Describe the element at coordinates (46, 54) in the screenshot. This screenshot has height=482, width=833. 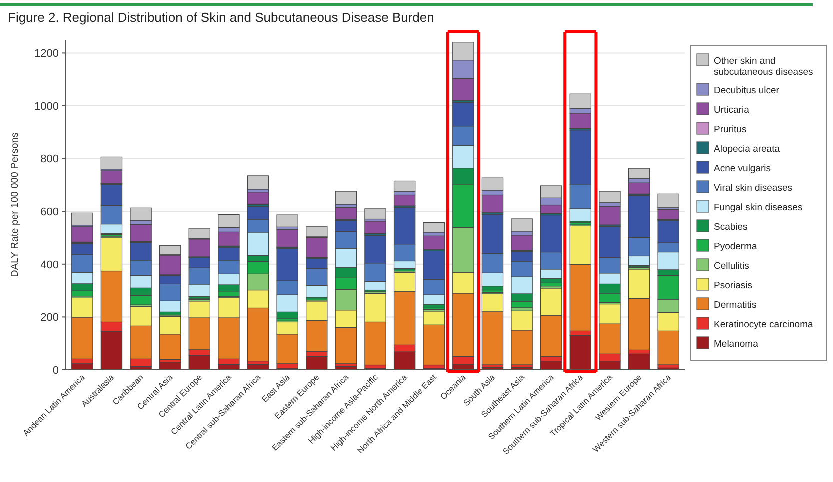
I see `y-tick-label: 1200` at that location.